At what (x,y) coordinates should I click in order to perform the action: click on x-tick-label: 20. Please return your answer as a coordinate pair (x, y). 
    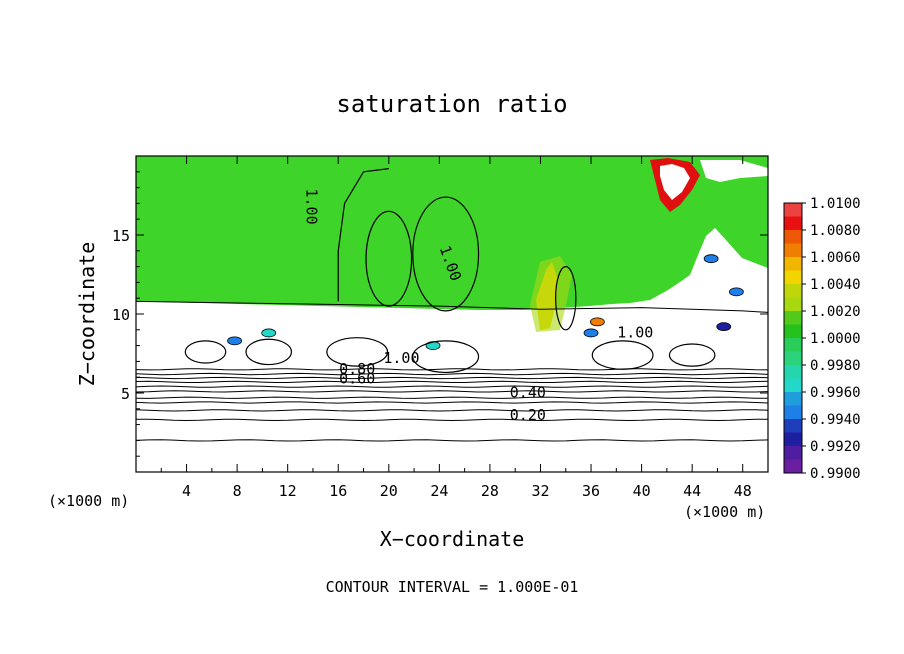
    Looking at the image, I should click on (389, 491).